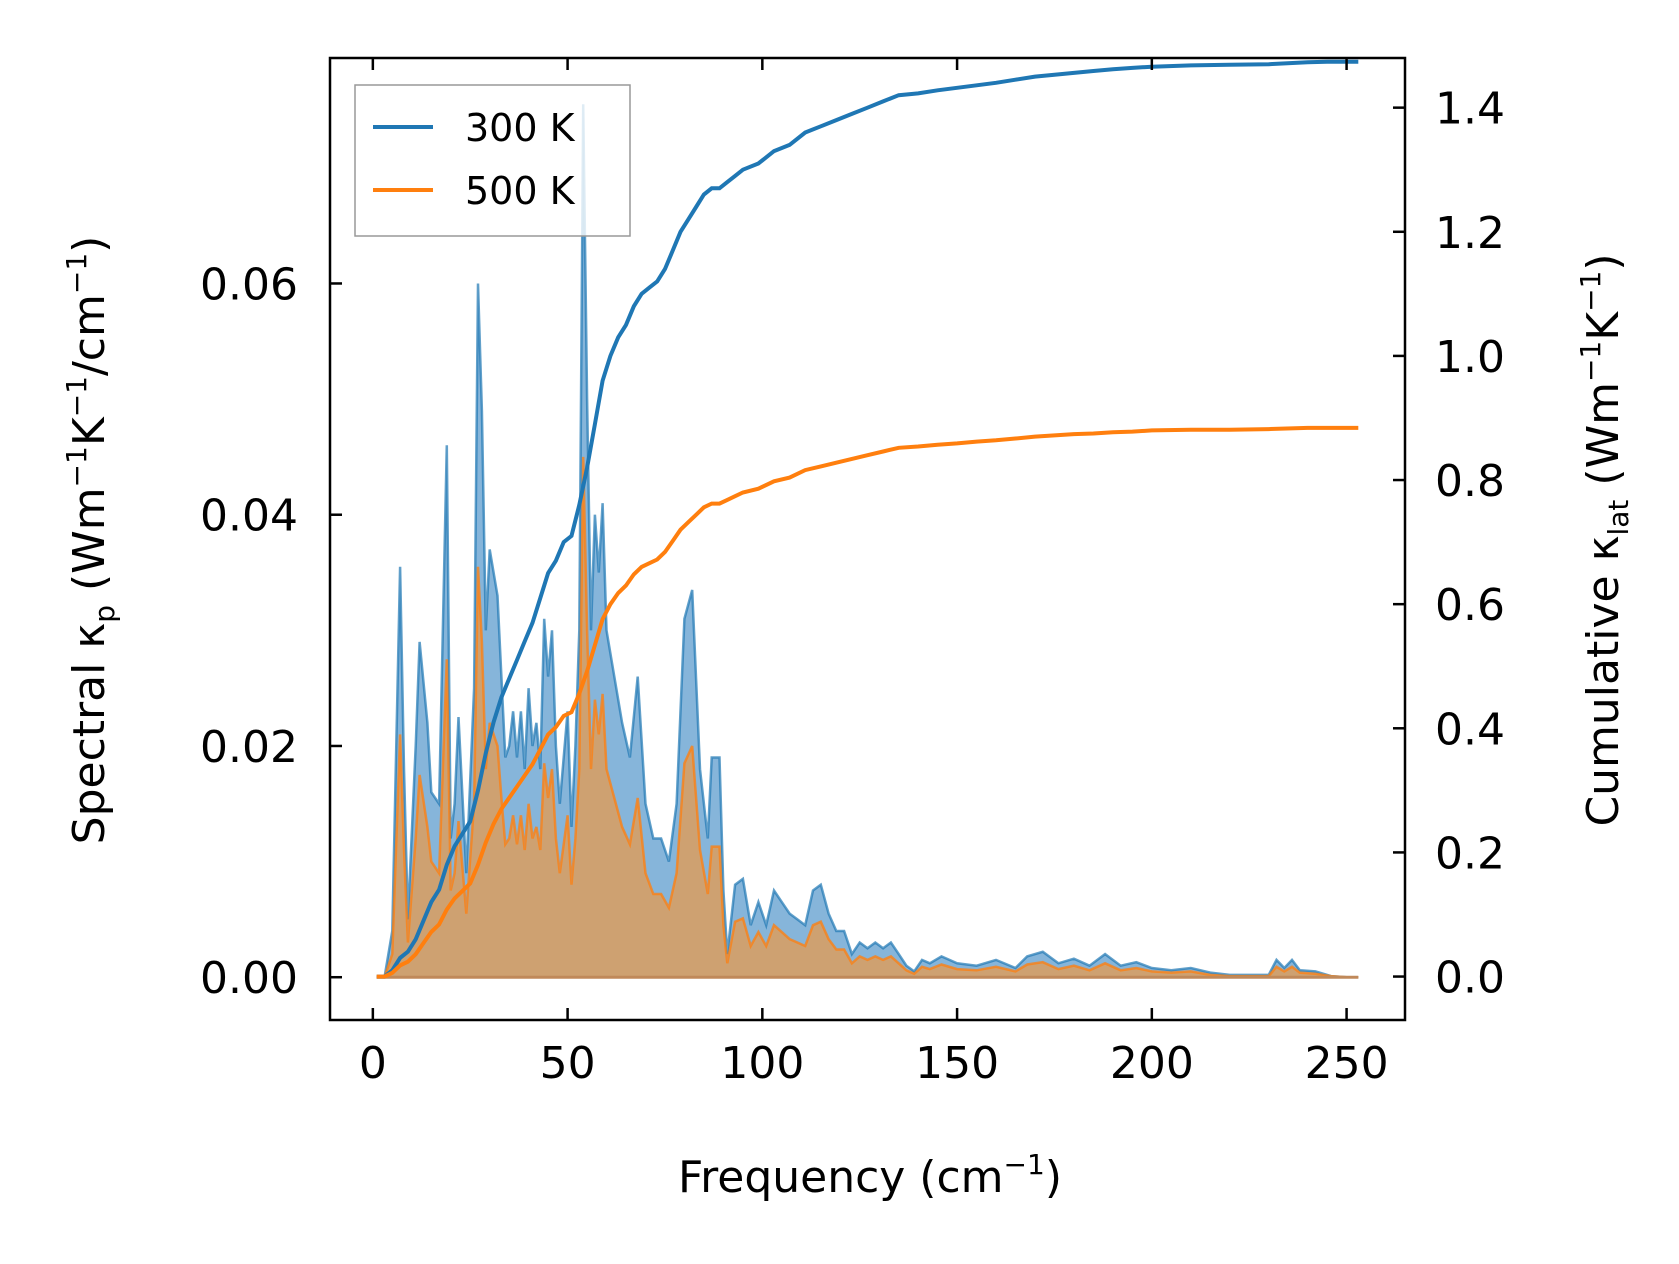  What do you see at coordinates (89, 244) in the screenshot?
I see `y-left-title-close: )` at bounding box center [89, 244].